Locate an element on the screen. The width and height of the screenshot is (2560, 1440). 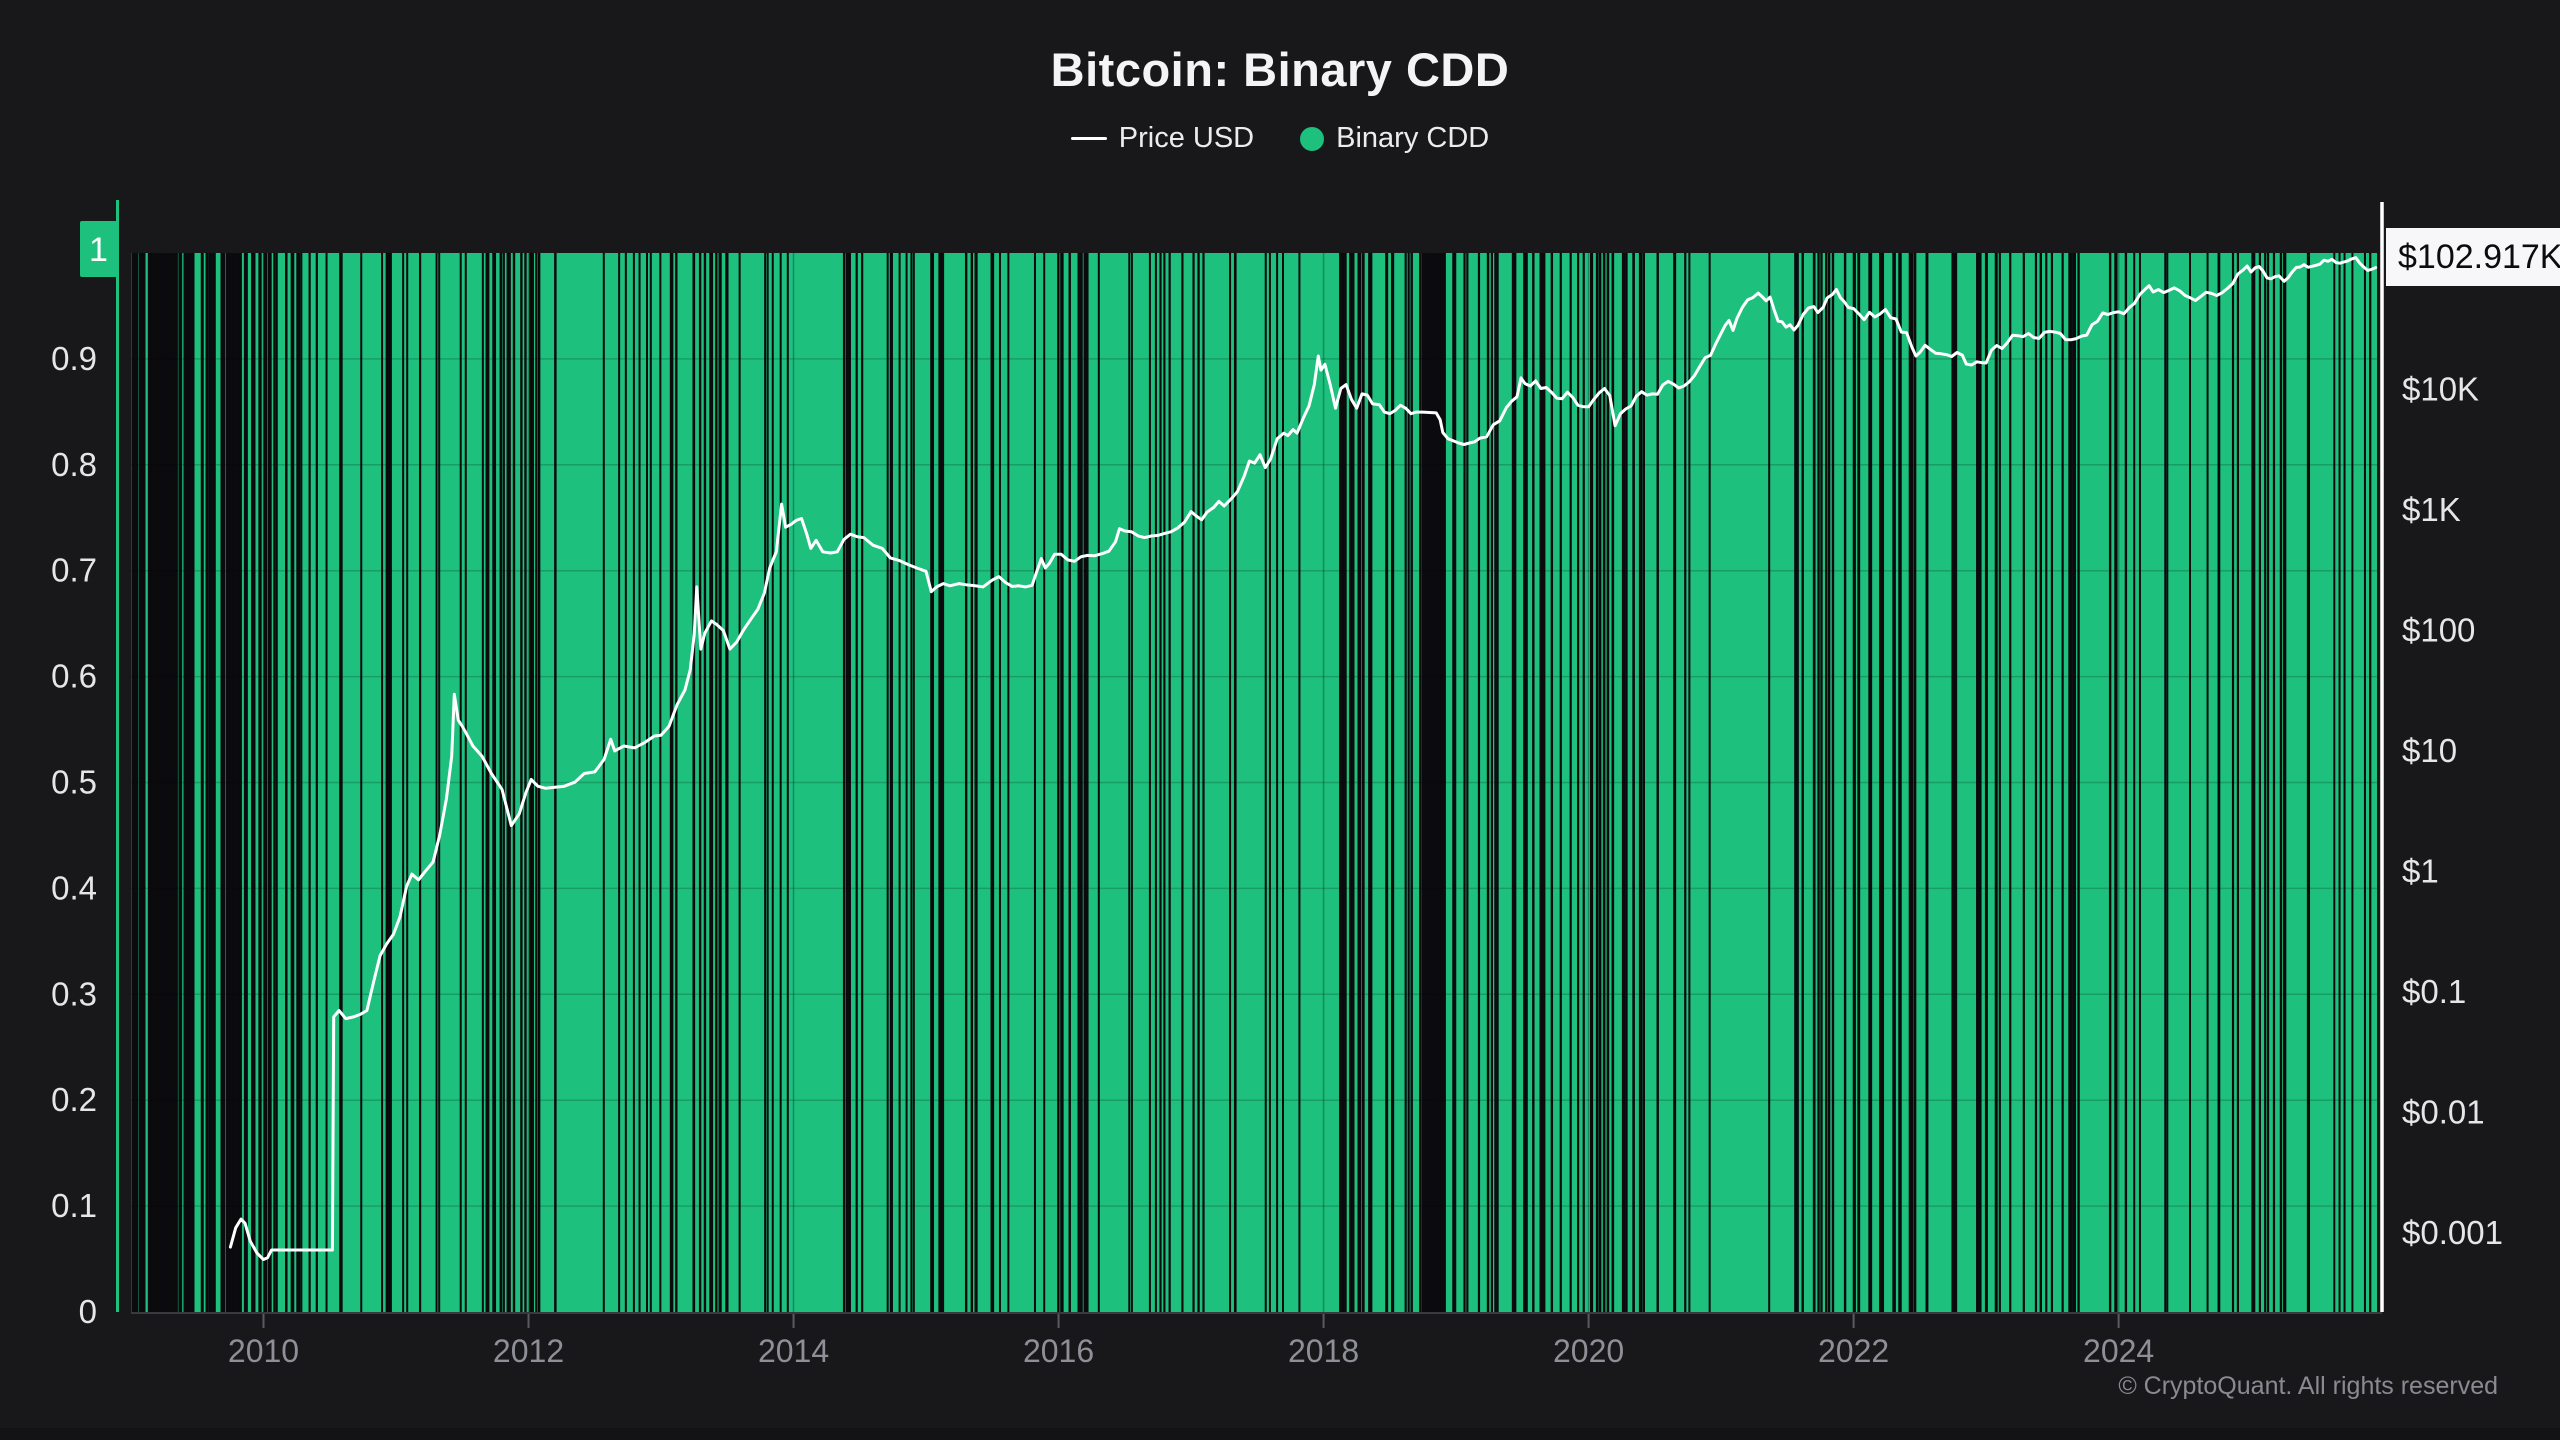
right-axis-tick-label: $10 is located at coordinates (2429, 750).